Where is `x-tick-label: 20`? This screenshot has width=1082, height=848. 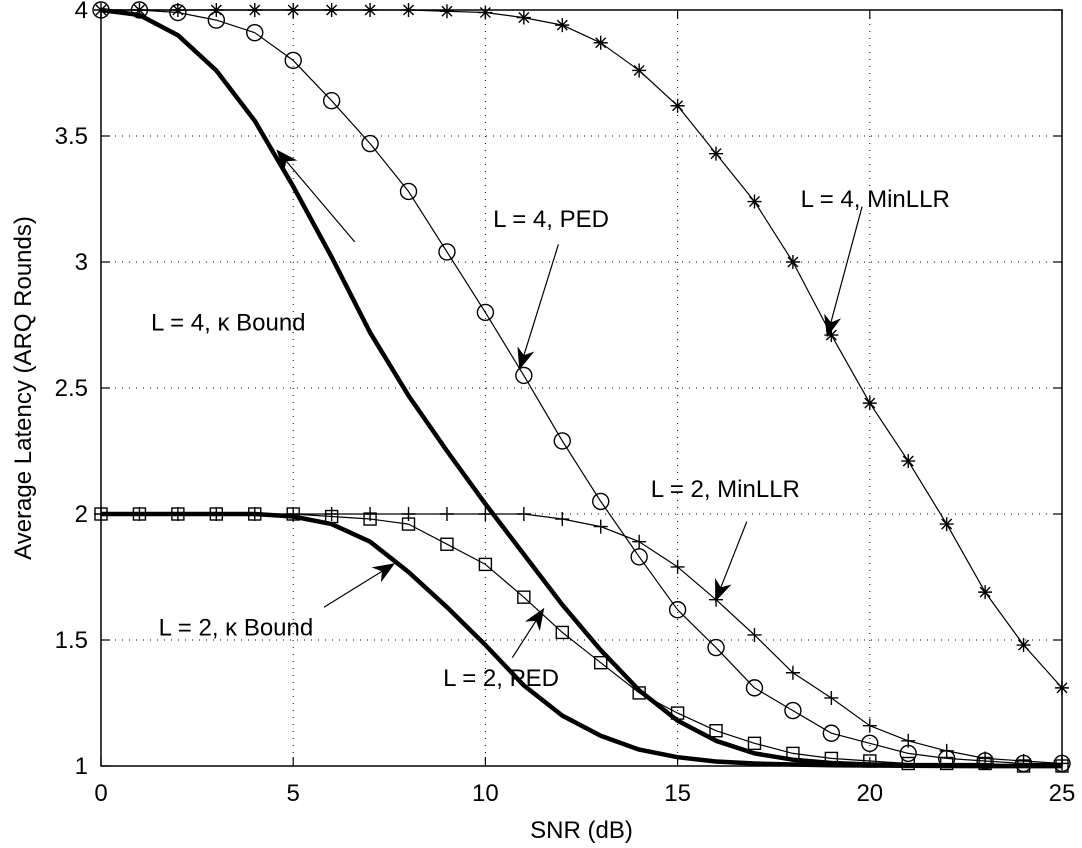 x-tick-label: 20 is located at coordinates (869, 793).